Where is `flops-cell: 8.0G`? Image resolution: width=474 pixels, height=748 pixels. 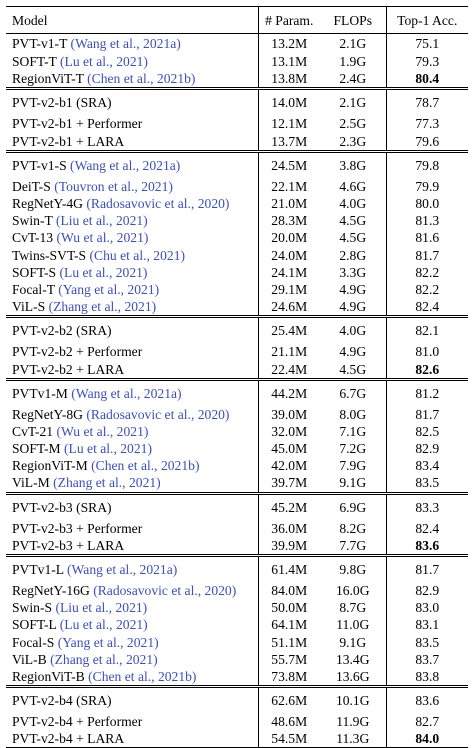 flops-cell: 8.0G is located at coordinates (353, 414).